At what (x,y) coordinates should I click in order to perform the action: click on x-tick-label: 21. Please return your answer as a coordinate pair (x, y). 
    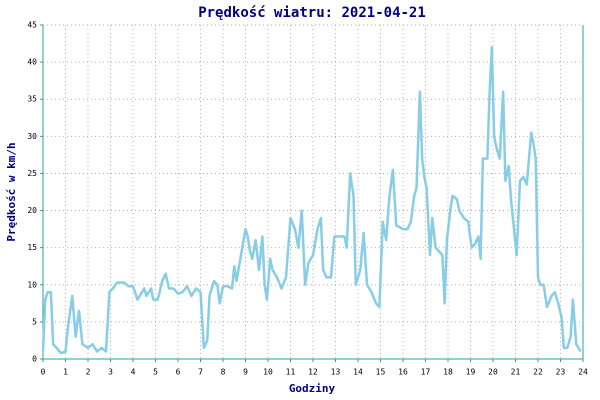
    Looking at the image, I should click on (516, 372).